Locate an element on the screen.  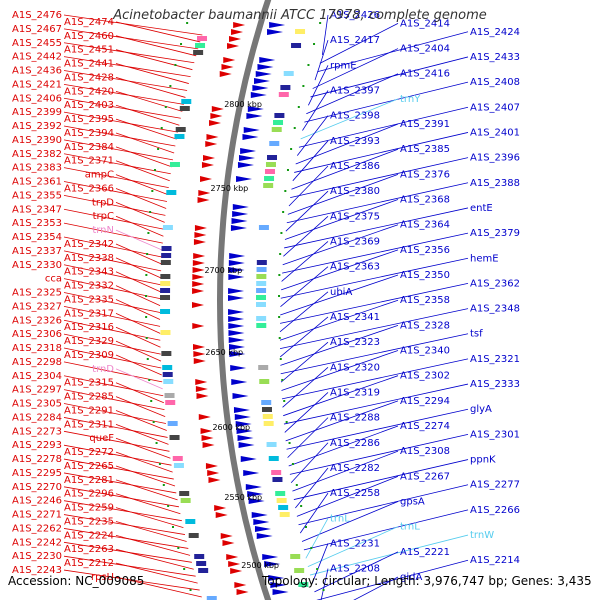
gene-label: A1S_2369 is located at coordinates (355, 241).